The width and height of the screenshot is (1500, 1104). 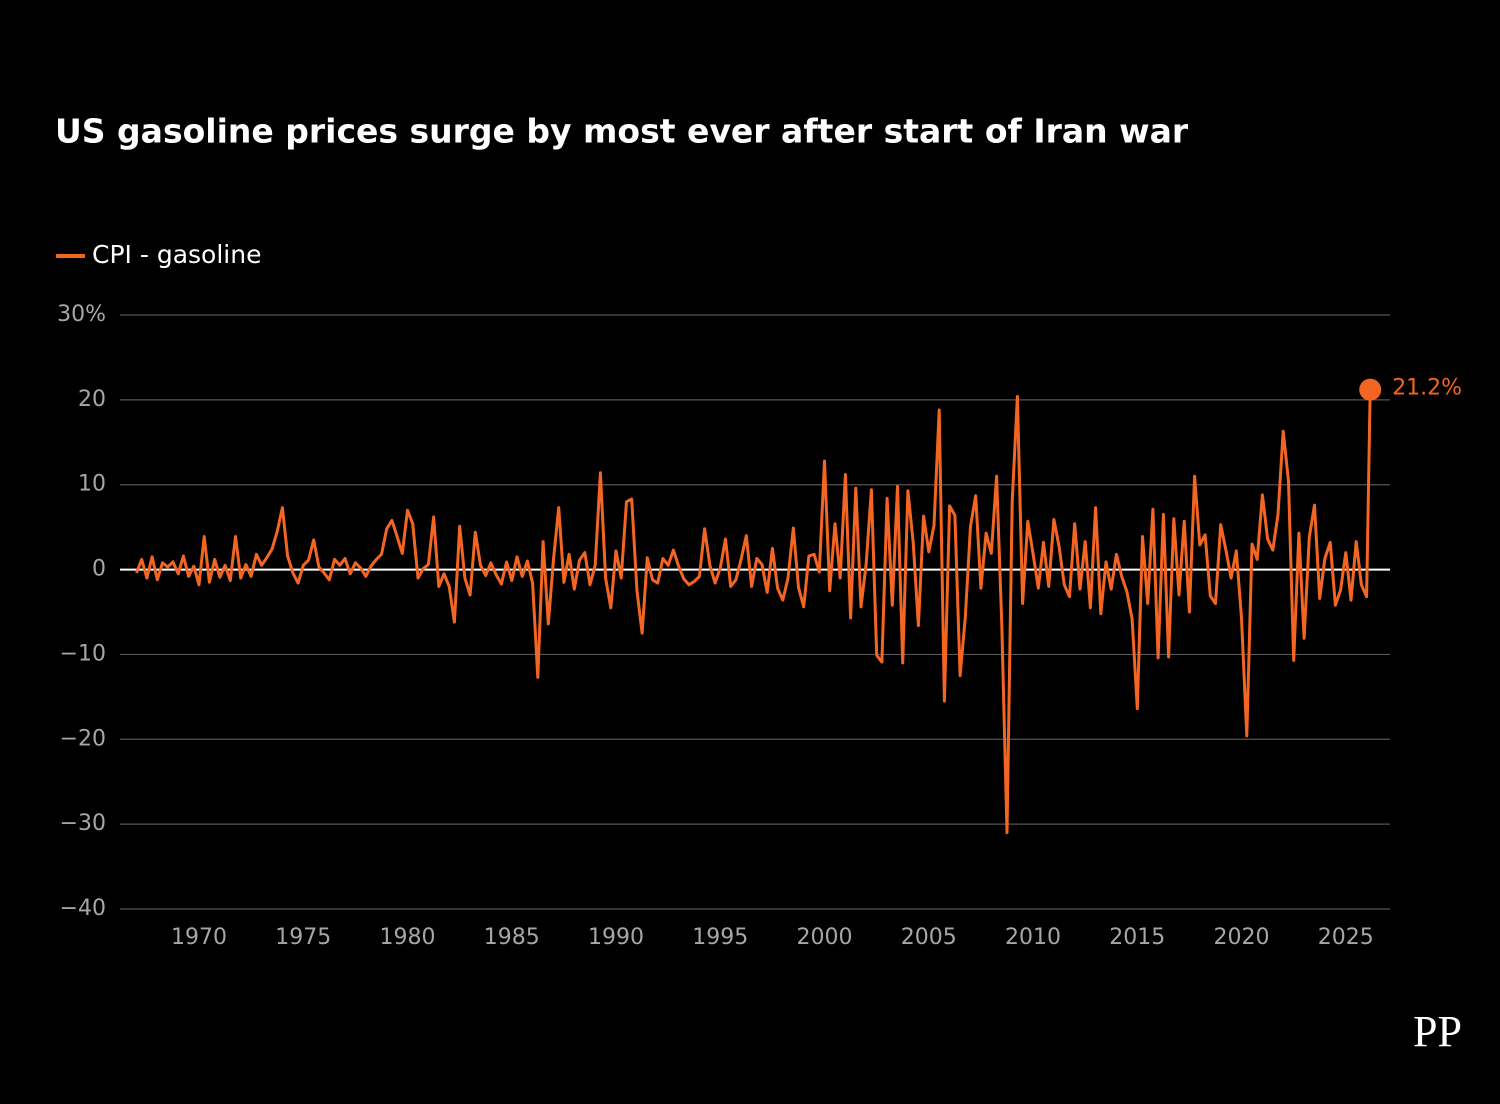 I want to click on end-marker, so click(x=1370, y=389).